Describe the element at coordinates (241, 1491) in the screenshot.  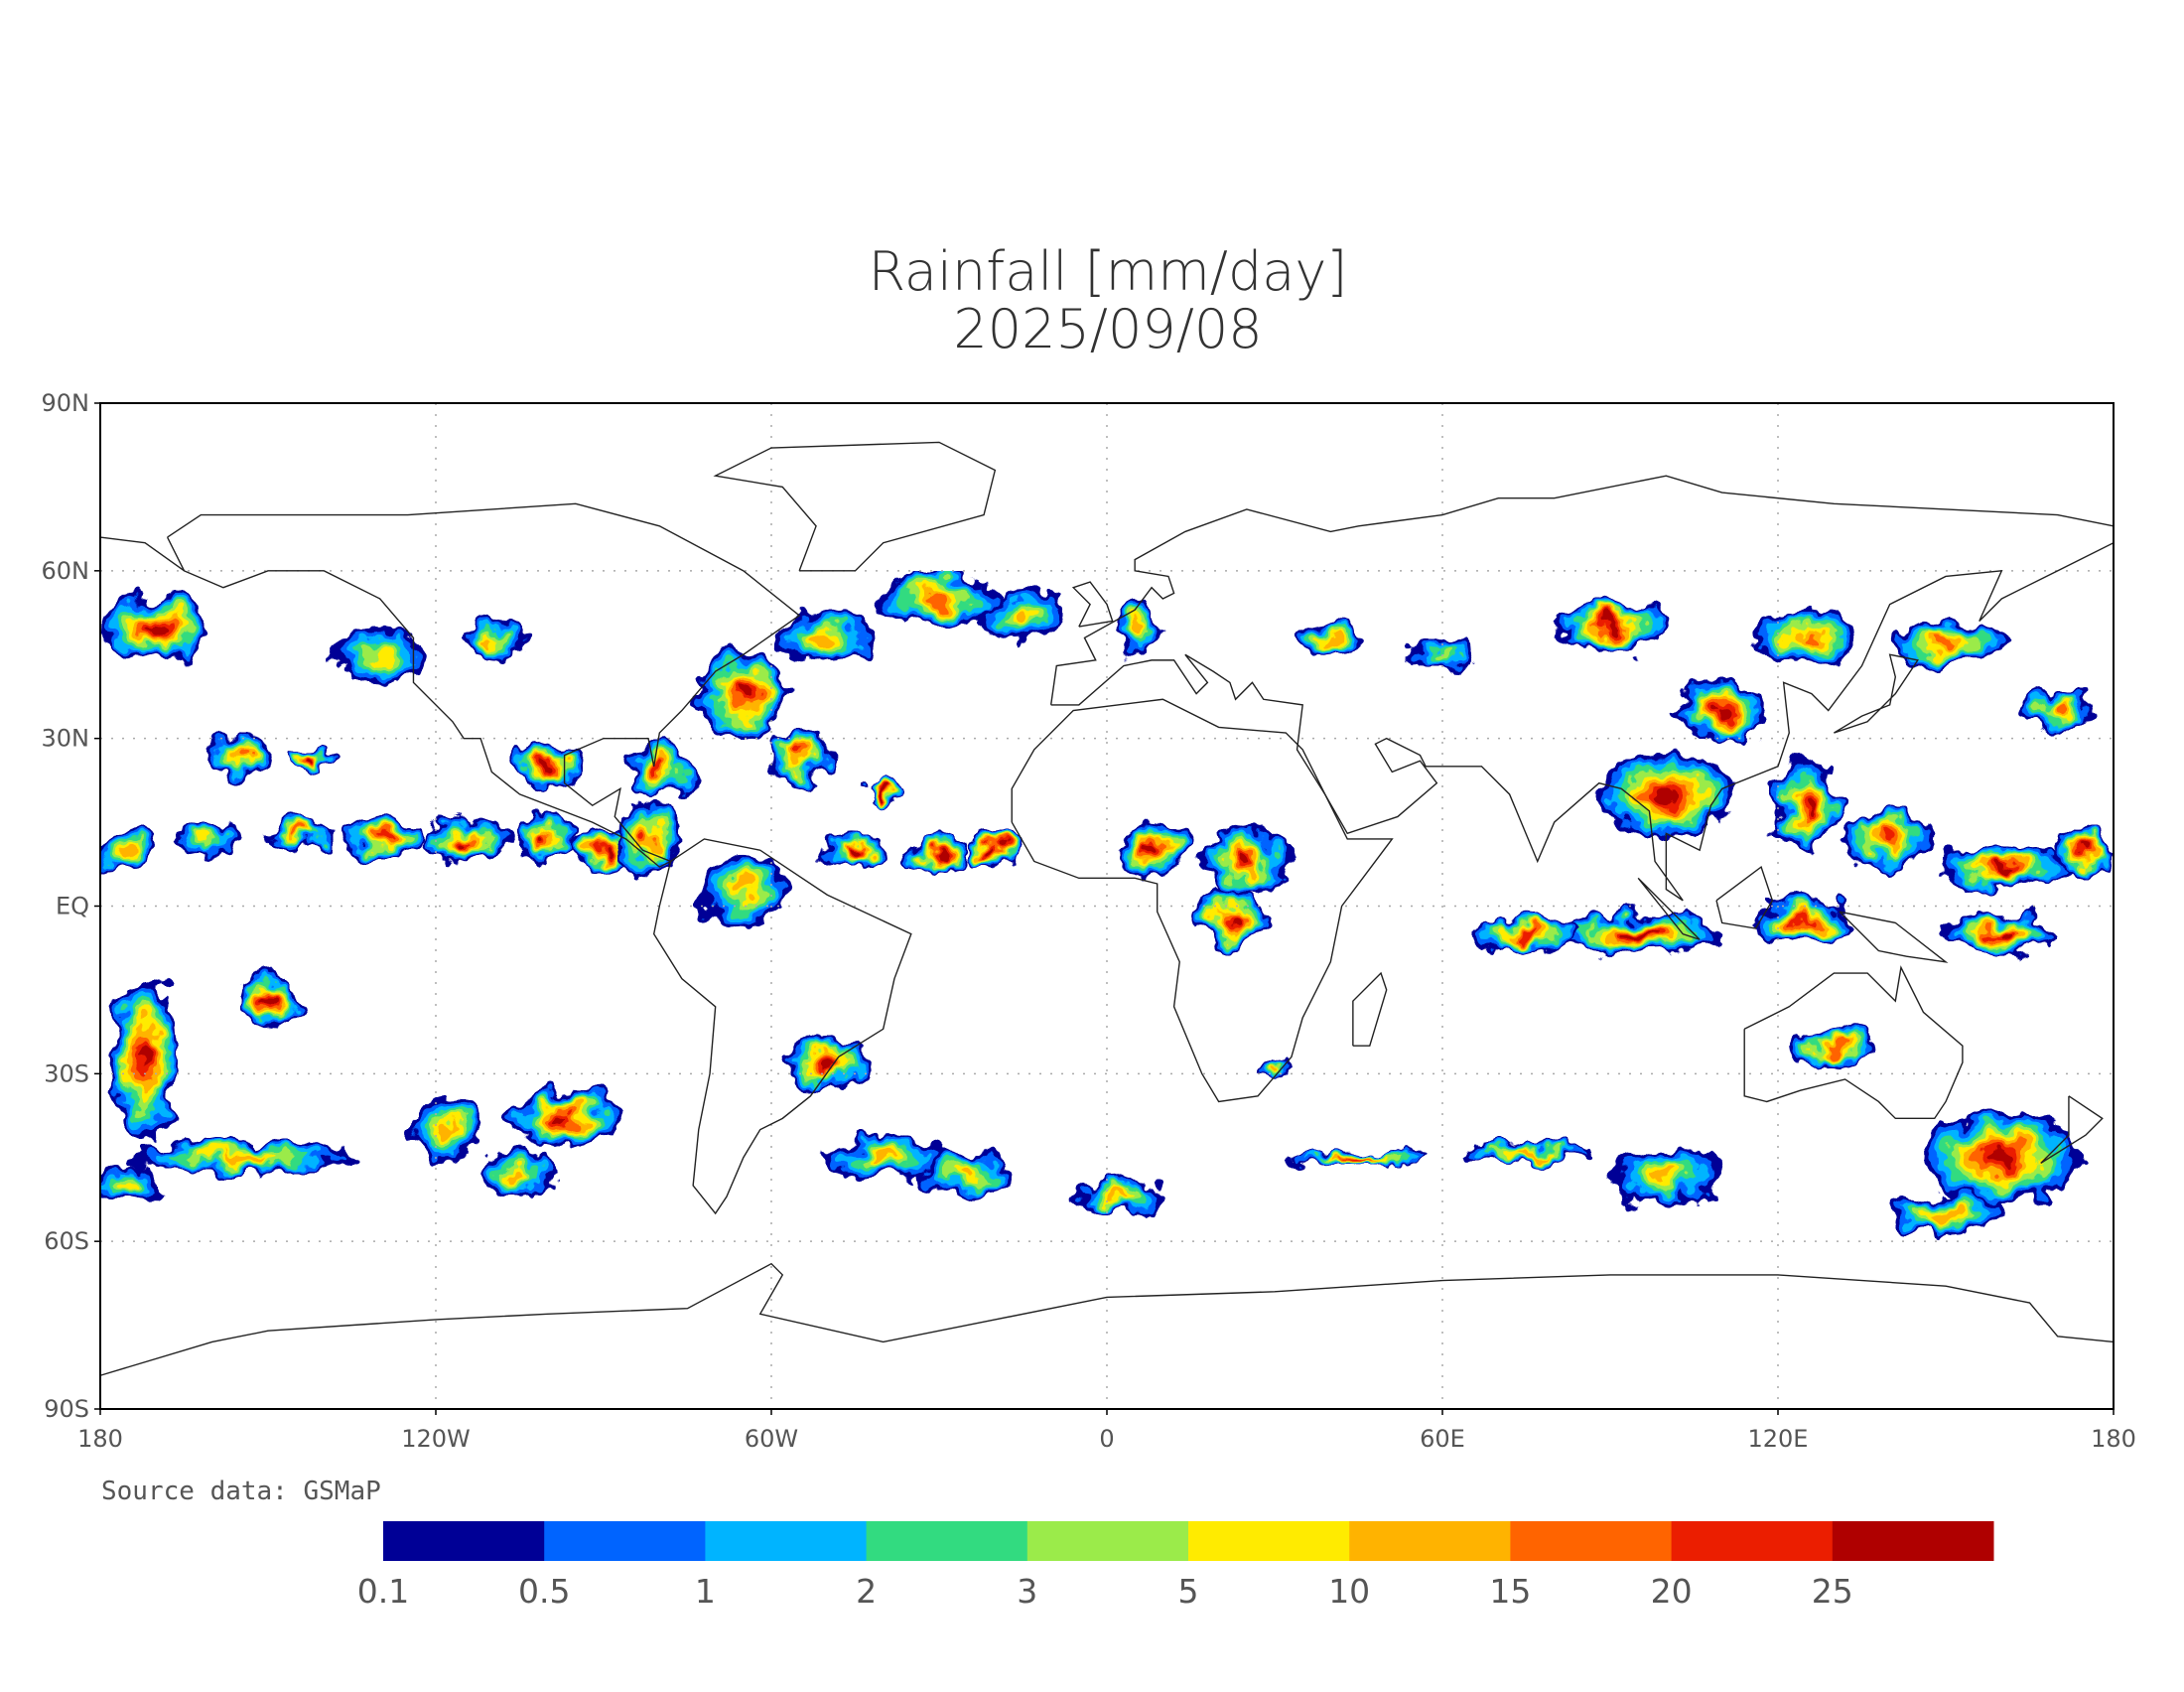
I see `source-note: Source data: GSMaP` at that location.